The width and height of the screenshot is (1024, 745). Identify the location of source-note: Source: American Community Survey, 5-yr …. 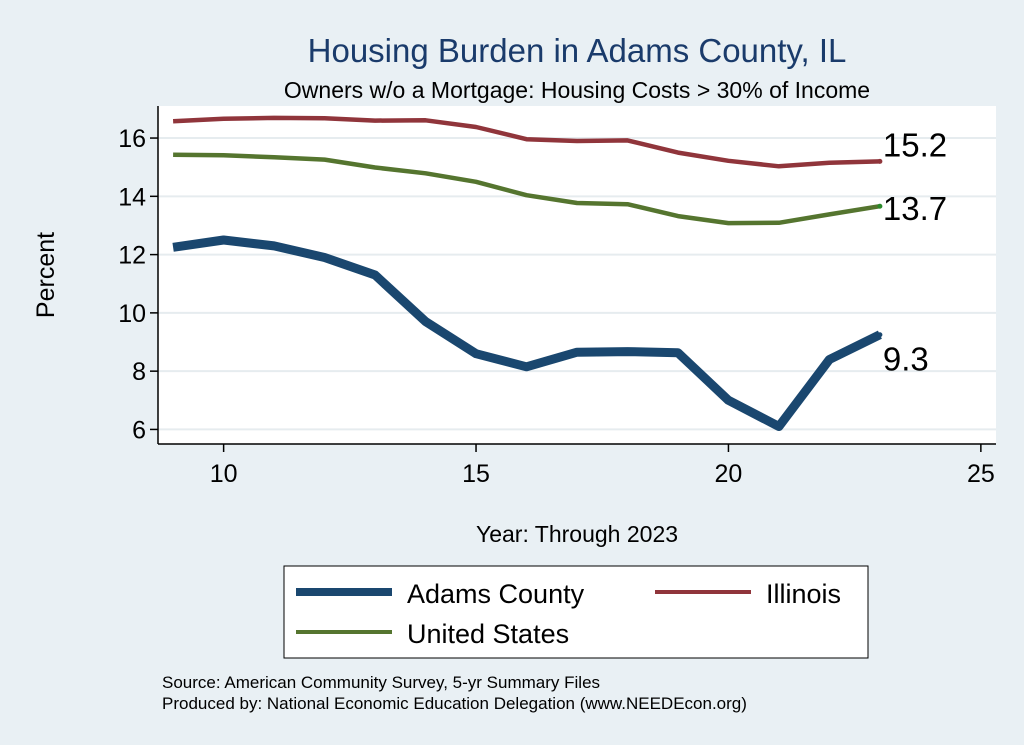
(381, 682).